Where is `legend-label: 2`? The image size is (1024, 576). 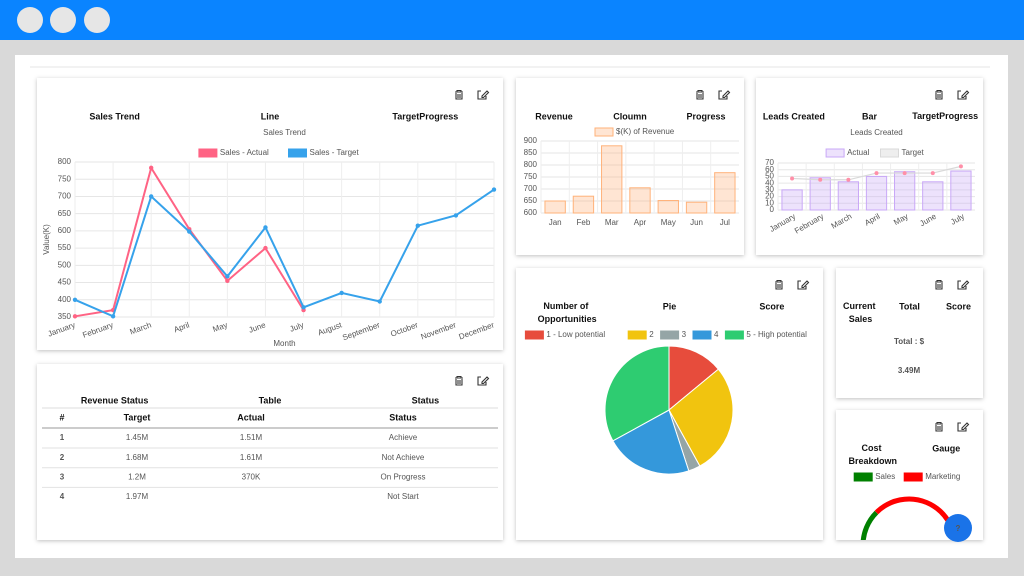 legend-label: 2 is located at coordinates (651, 334).